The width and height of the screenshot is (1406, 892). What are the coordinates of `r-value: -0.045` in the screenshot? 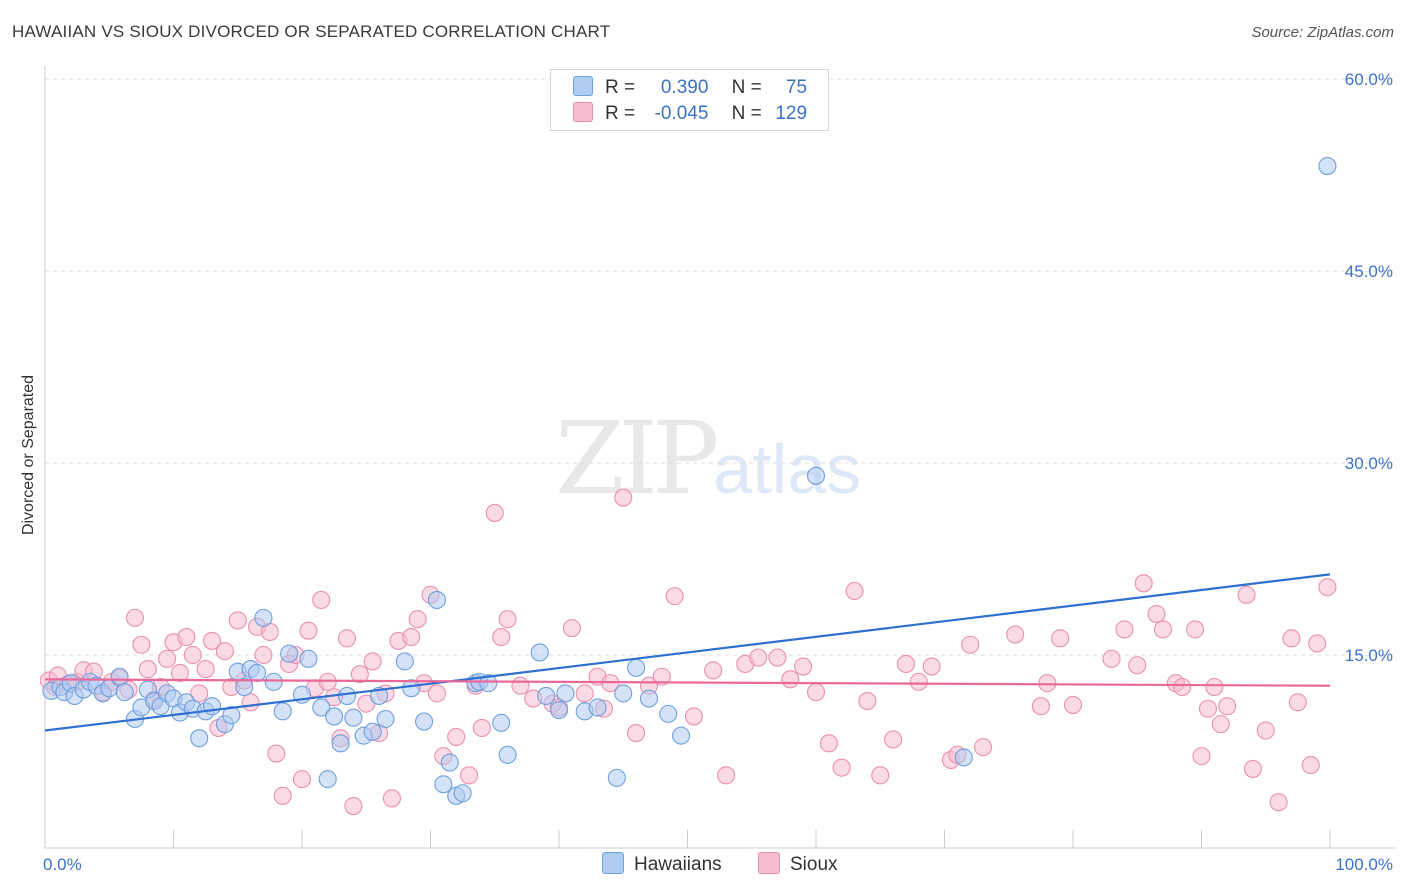 It's located at (681, 113).